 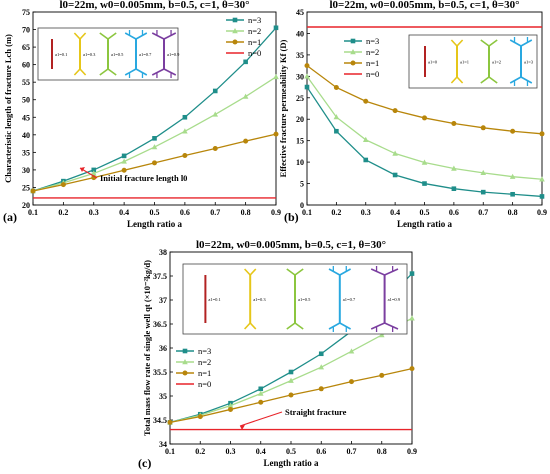 What do you see at coordinates (26, 135) in the screenshot?
I see `y-tick-label: 40` at bounding box center [26, 135].